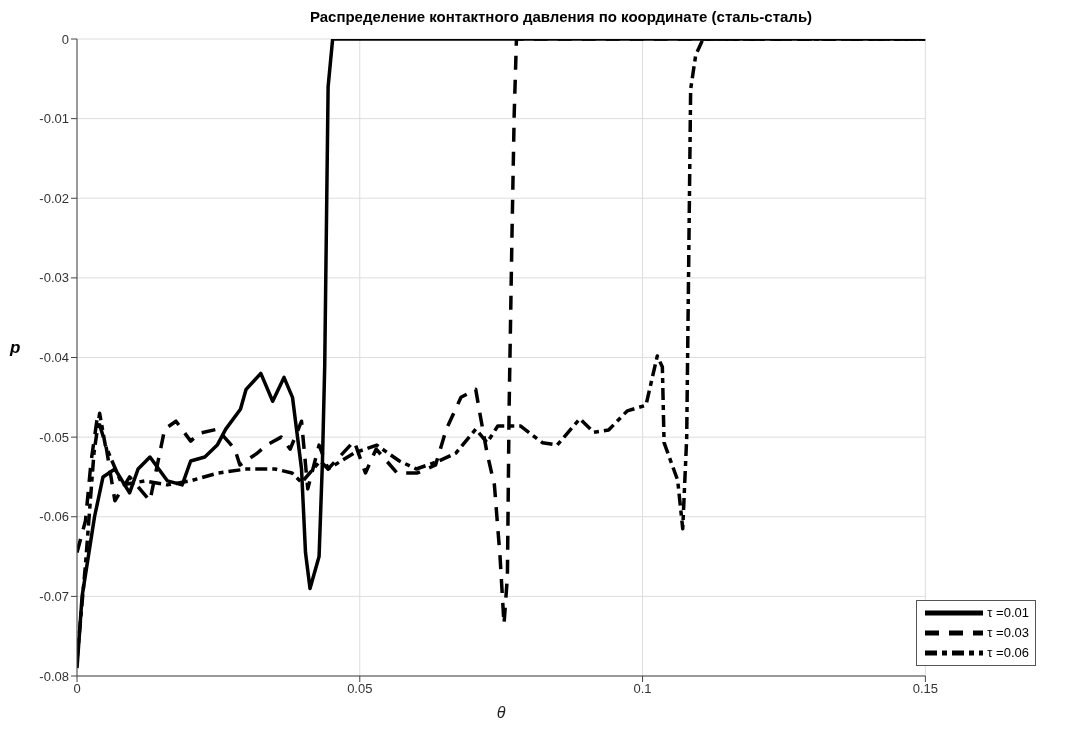  What do you see at coordinates (1008, 633) in the screenshot?
I see `legend-label: τ =0.03` at bounding box center [1008, 633].